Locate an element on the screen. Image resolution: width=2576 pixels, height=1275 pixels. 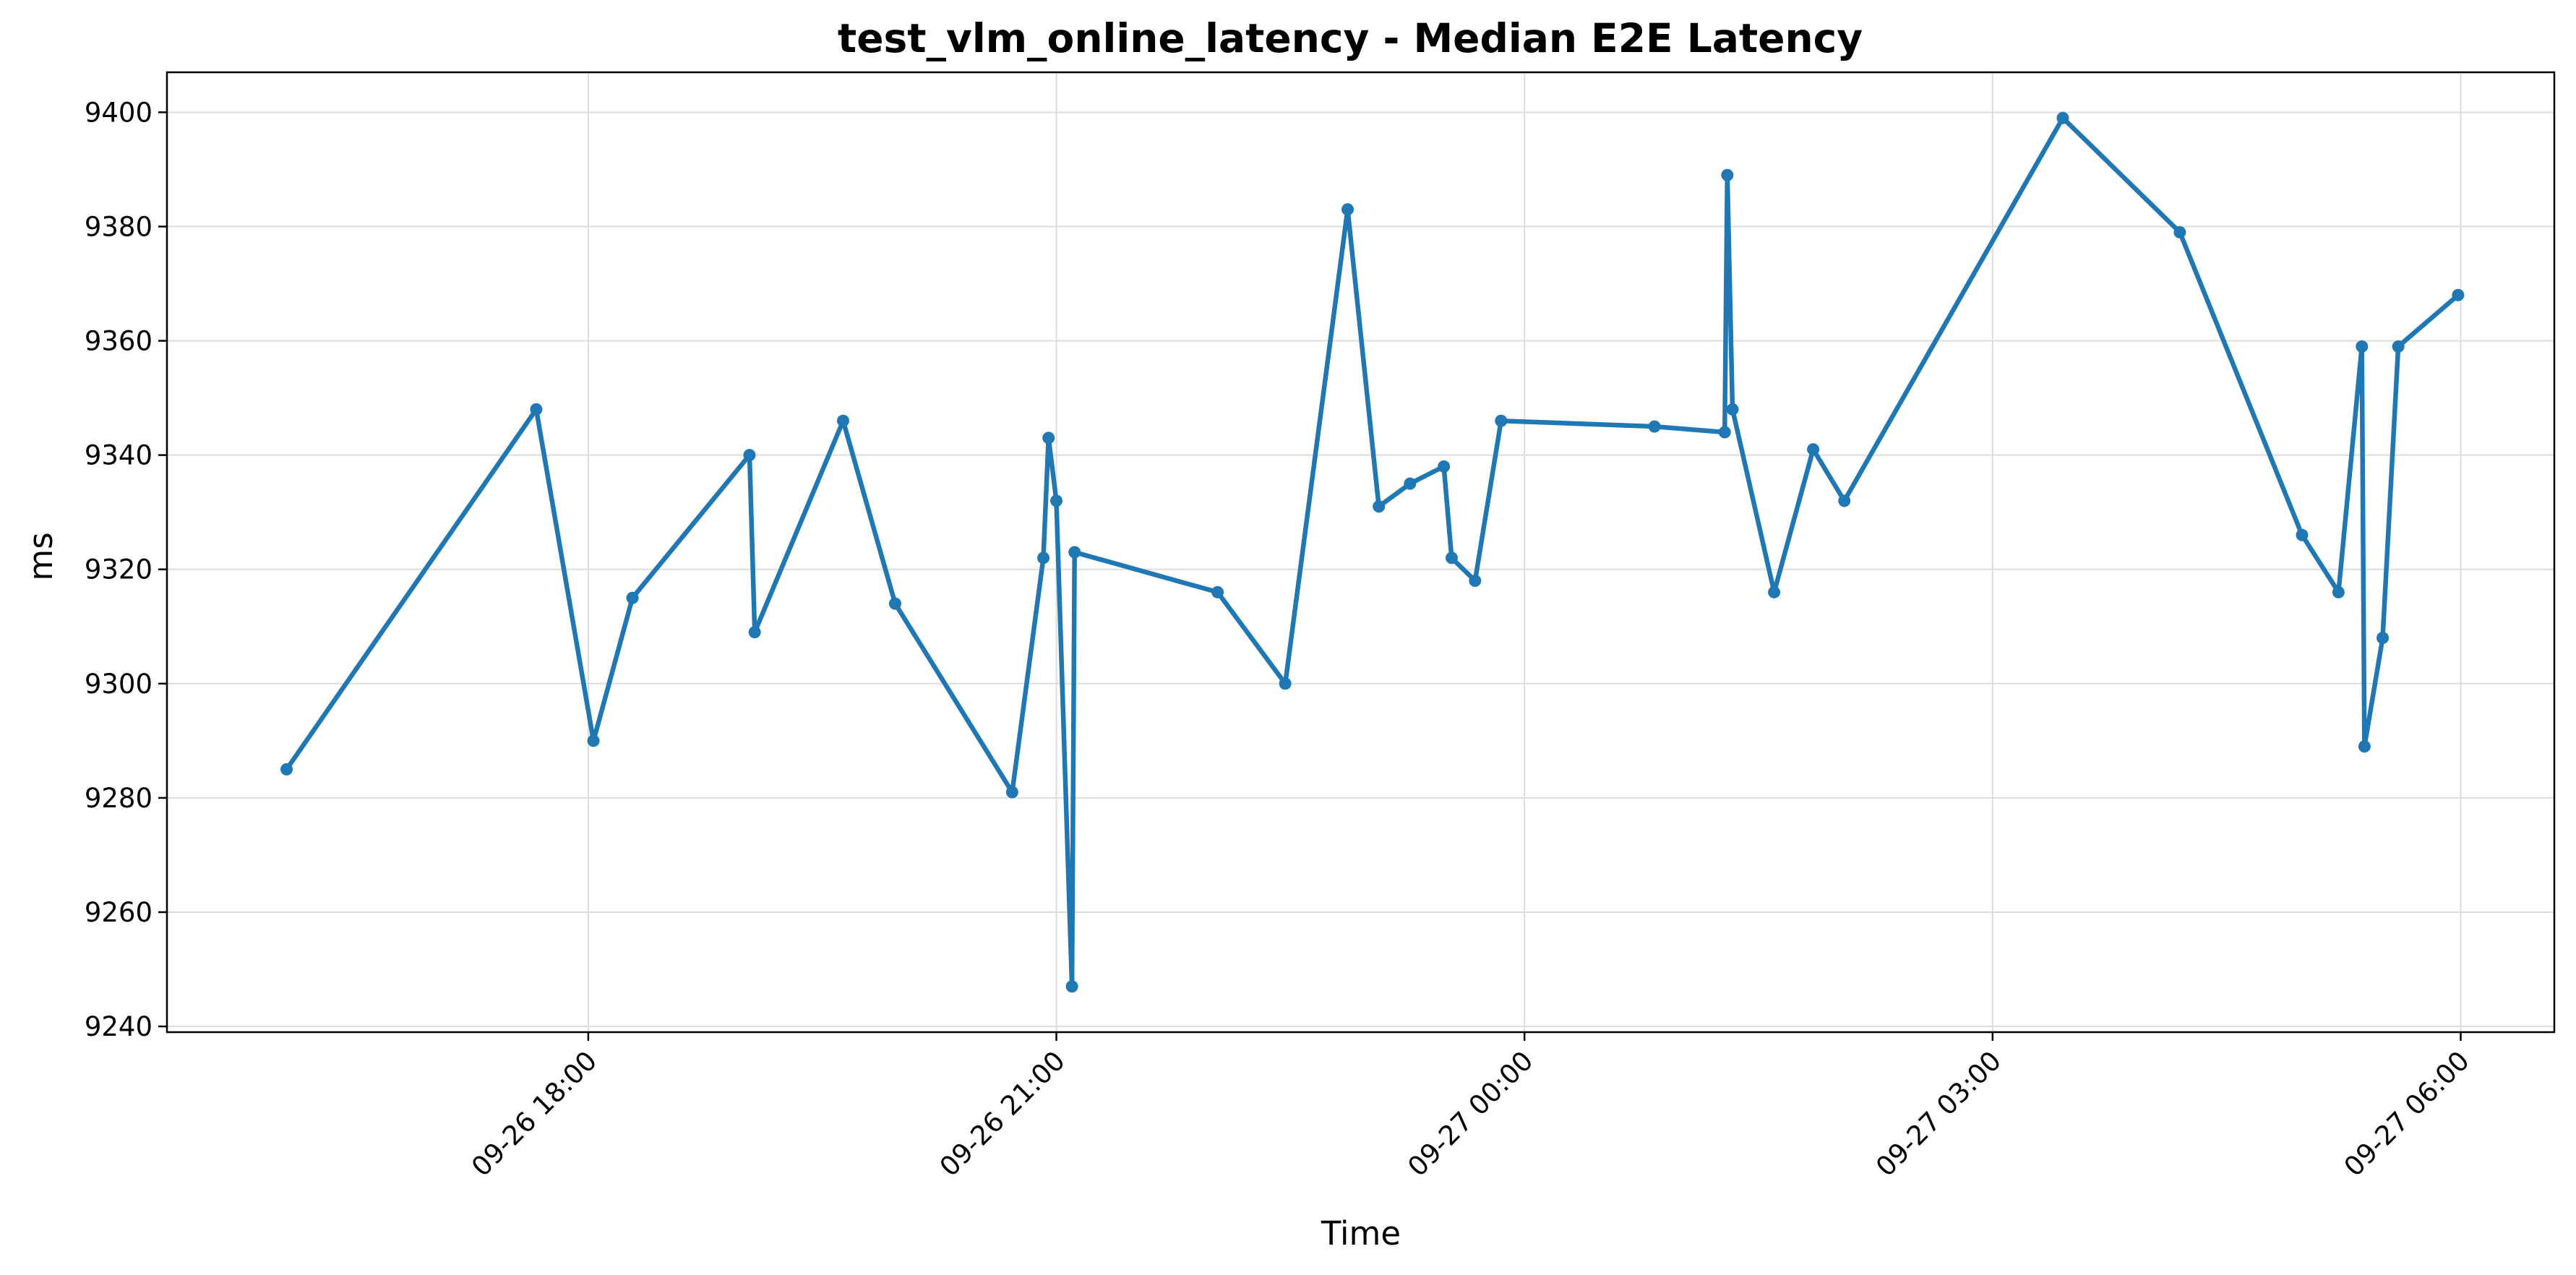
y-tick-label: 9320 is located at coordinates (119, 569).